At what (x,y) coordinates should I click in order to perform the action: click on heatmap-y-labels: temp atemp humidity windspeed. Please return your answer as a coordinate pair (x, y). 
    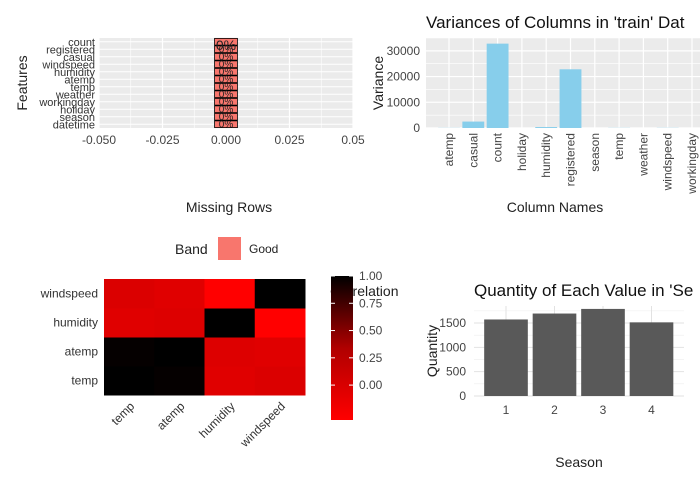
    Looking at the image, I should click on (69, 337).